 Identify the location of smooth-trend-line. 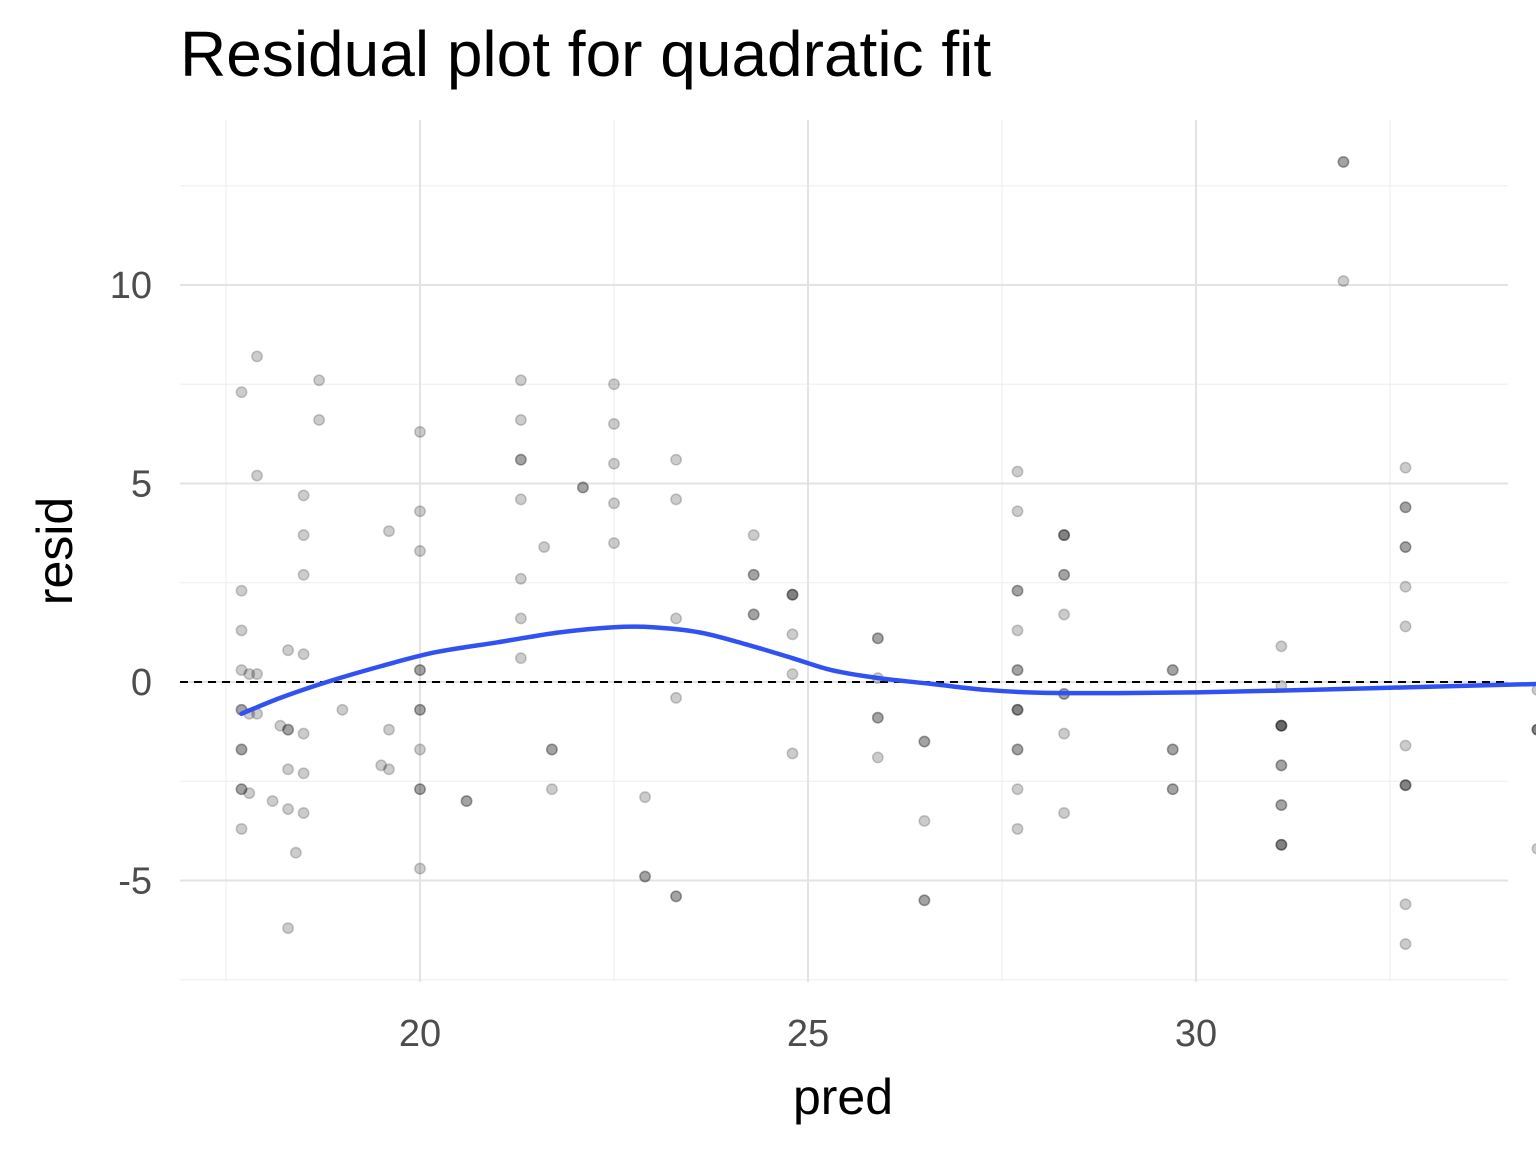
(887, 670).